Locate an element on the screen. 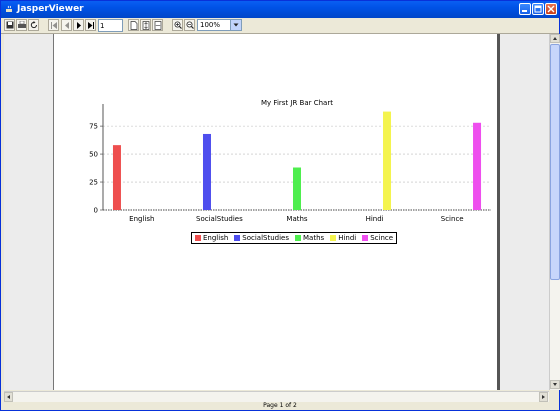 The width and height of the screenshot is (560, 411). x-tick-label: Scince is located at coordinates (452, 219).